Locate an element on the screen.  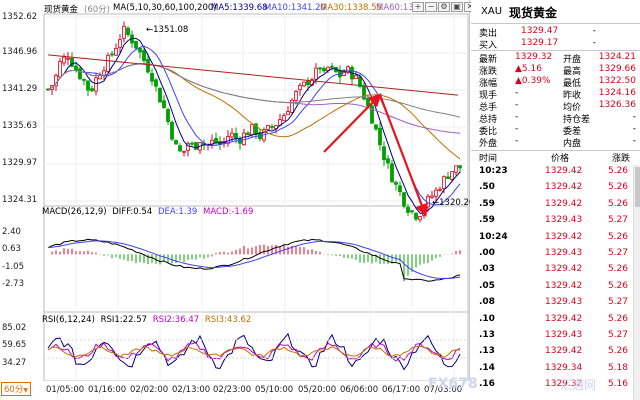
tick-change: 5.26 is located at coordinates (617, 236).